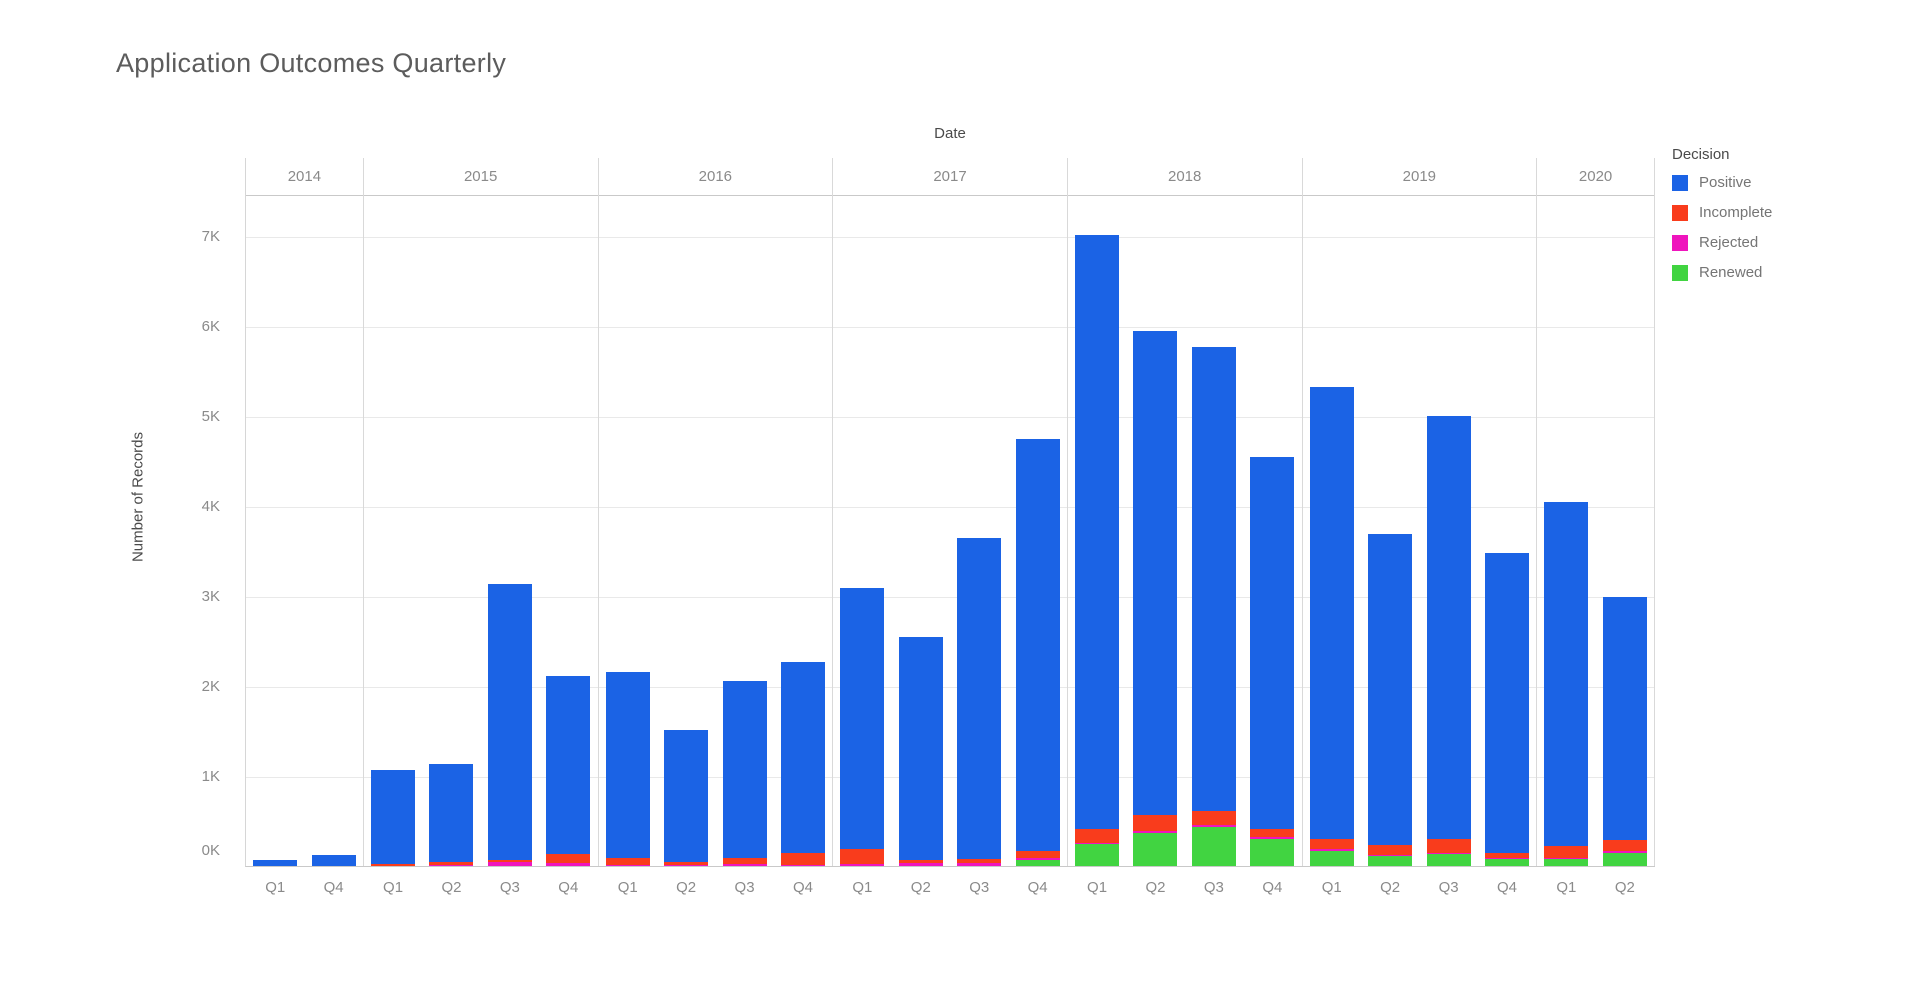  Describe the element at coordinates (744, 769) in the screenshot. I see `bar-segment-positive-2016-Q3` at that location.